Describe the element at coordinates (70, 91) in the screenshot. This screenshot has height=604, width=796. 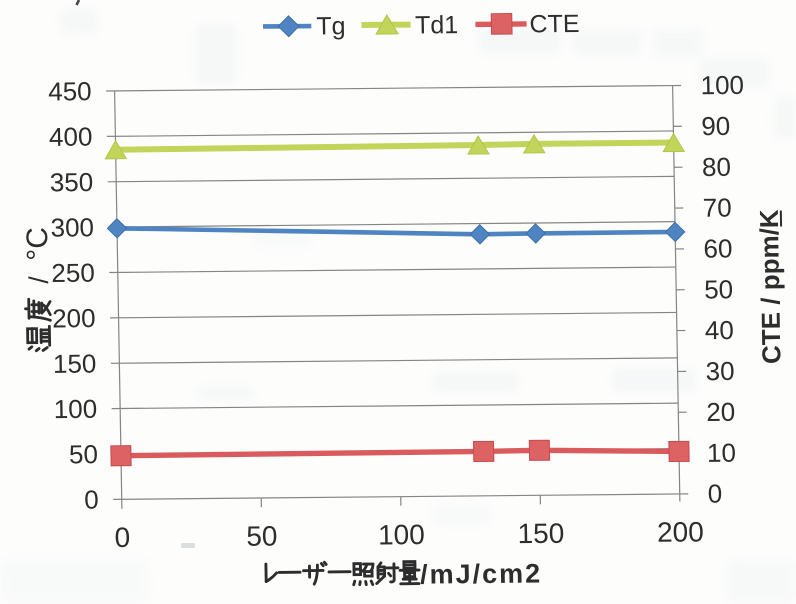
I see `svg-text: 450` at that location.